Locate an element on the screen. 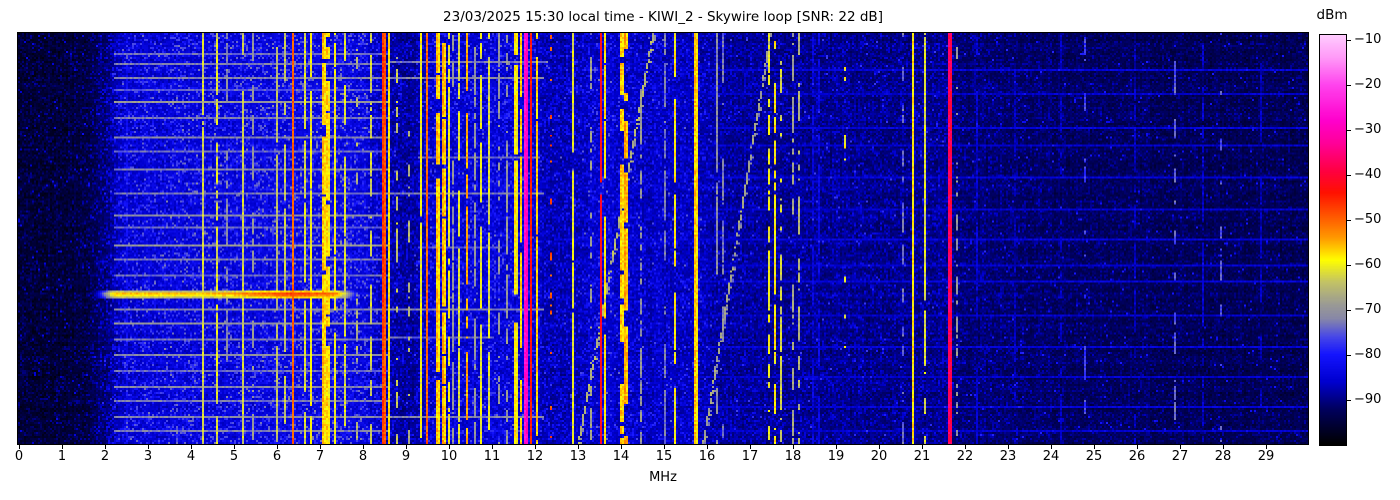  x-tick-label: 15 is located at coordinates (664, 456).